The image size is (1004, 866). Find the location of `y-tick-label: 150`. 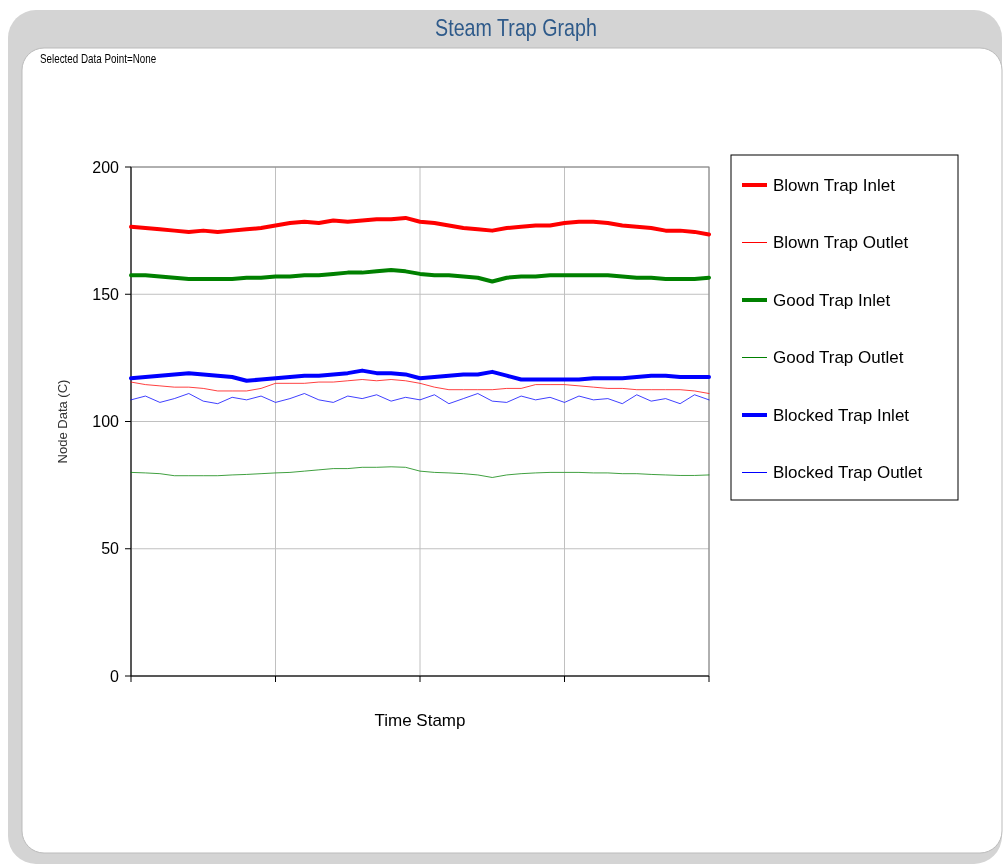

y-tick-label: 150 is located at coordinates (106, 294).